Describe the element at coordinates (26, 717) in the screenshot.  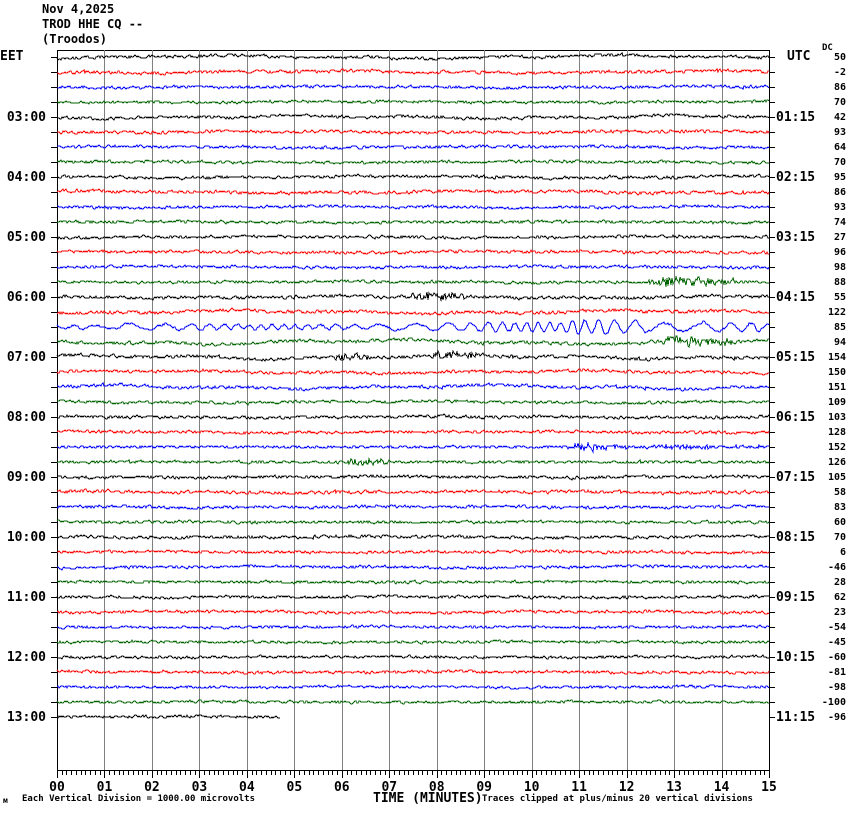
I see `eet-hour-label: 13:00` at that location.